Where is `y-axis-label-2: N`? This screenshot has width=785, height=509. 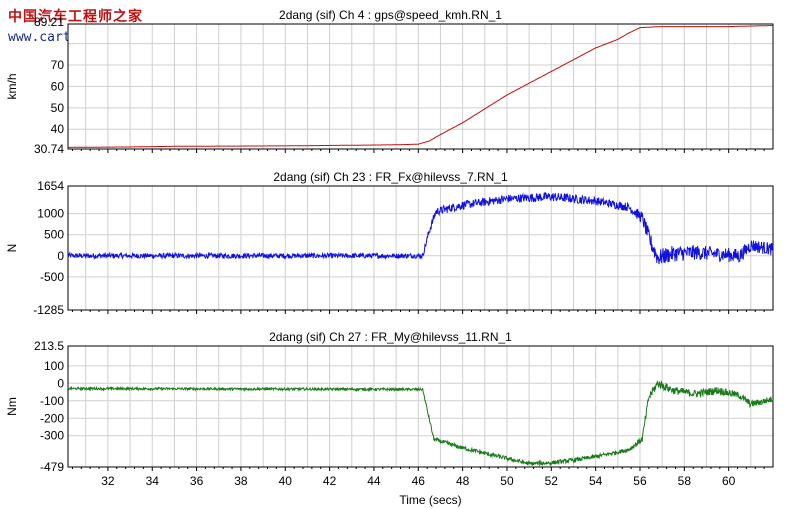 y-axis-label-2: N is located at coordinates (12, 248).